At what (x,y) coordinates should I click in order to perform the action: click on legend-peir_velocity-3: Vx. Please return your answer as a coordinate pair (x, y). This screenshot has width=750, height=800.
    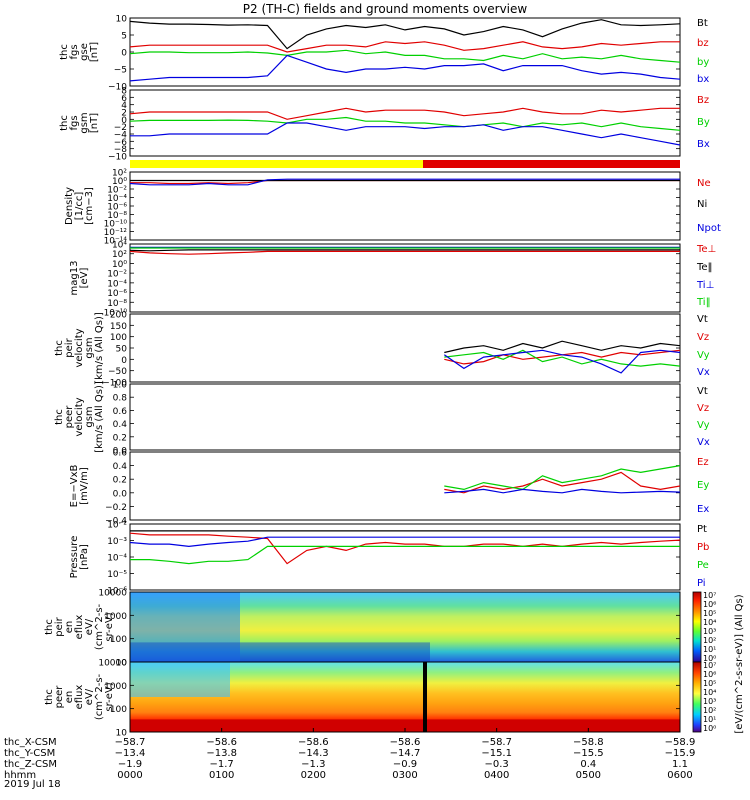
    Looking at the image, I should click on (703, 372).